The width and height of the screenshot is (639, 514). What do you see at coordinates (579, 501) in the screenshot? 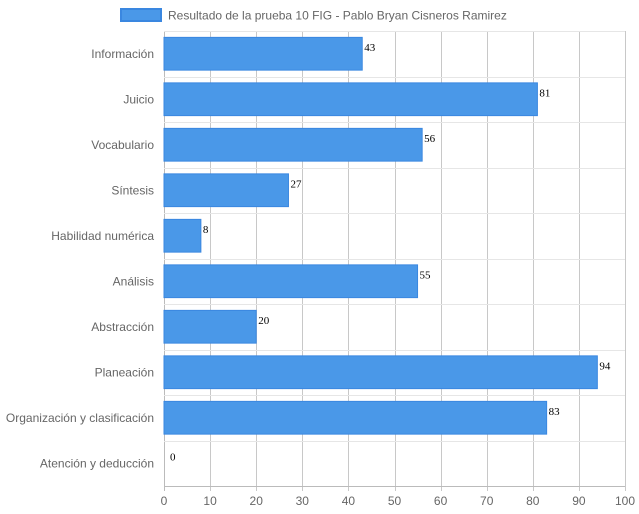
I see `x-tick-label: 90` at bounding box center [579, 501].